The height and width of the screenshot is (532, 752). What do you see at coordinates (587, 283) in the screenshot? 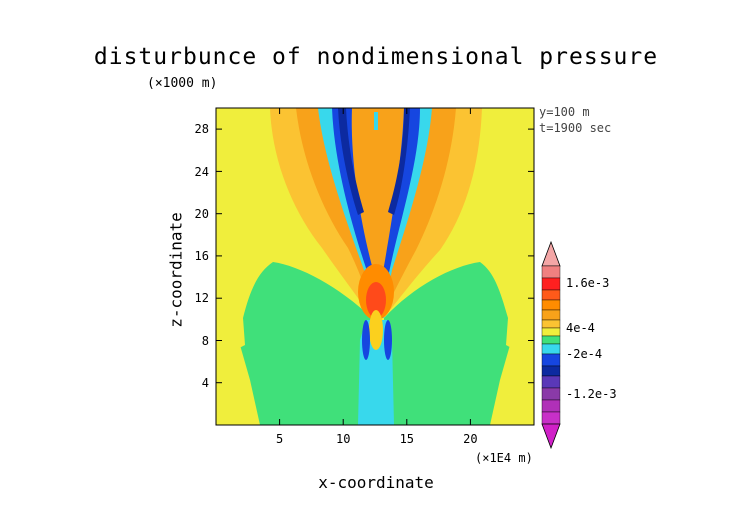
I see `colorbar-label: 1.6e-3` at bounding box center [587, 283].